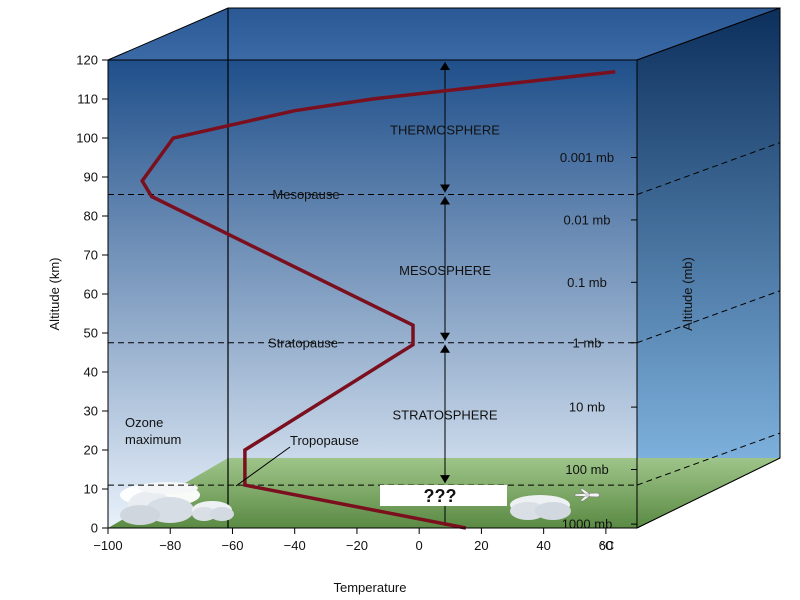 This screenshot has width=800, height=600. What do you see at coordinates (687, 294) in the screenshot?
I see `right-axis-label: Altitude (mb)` at bounding box center [687, 294].